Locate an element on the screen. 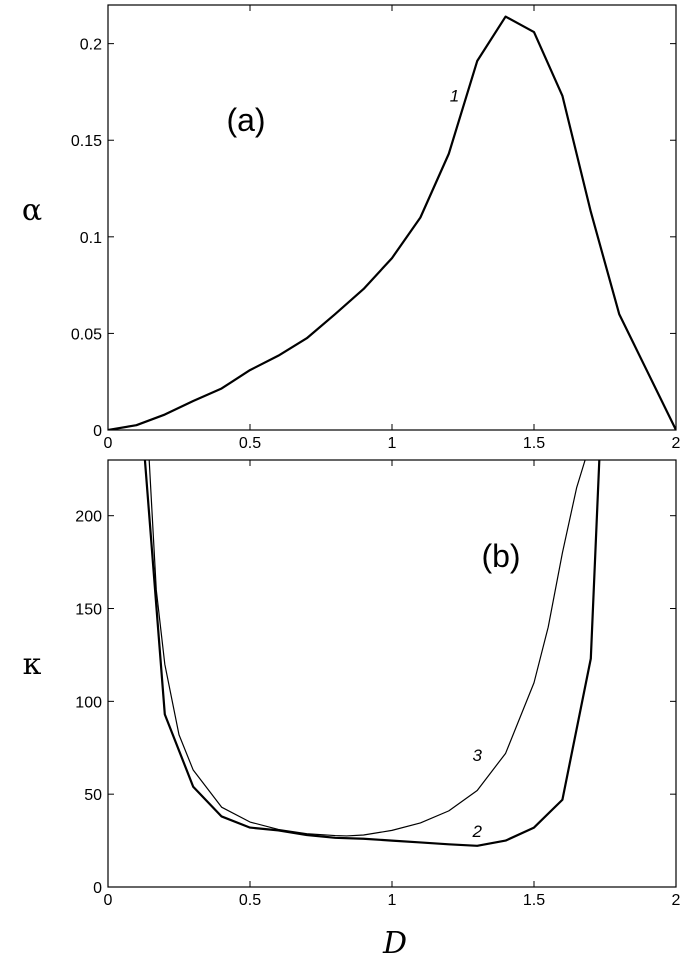 This screenshot has height=962, width=687. x-tick-label-b: 0.5 is located at coordinates (250, 900).